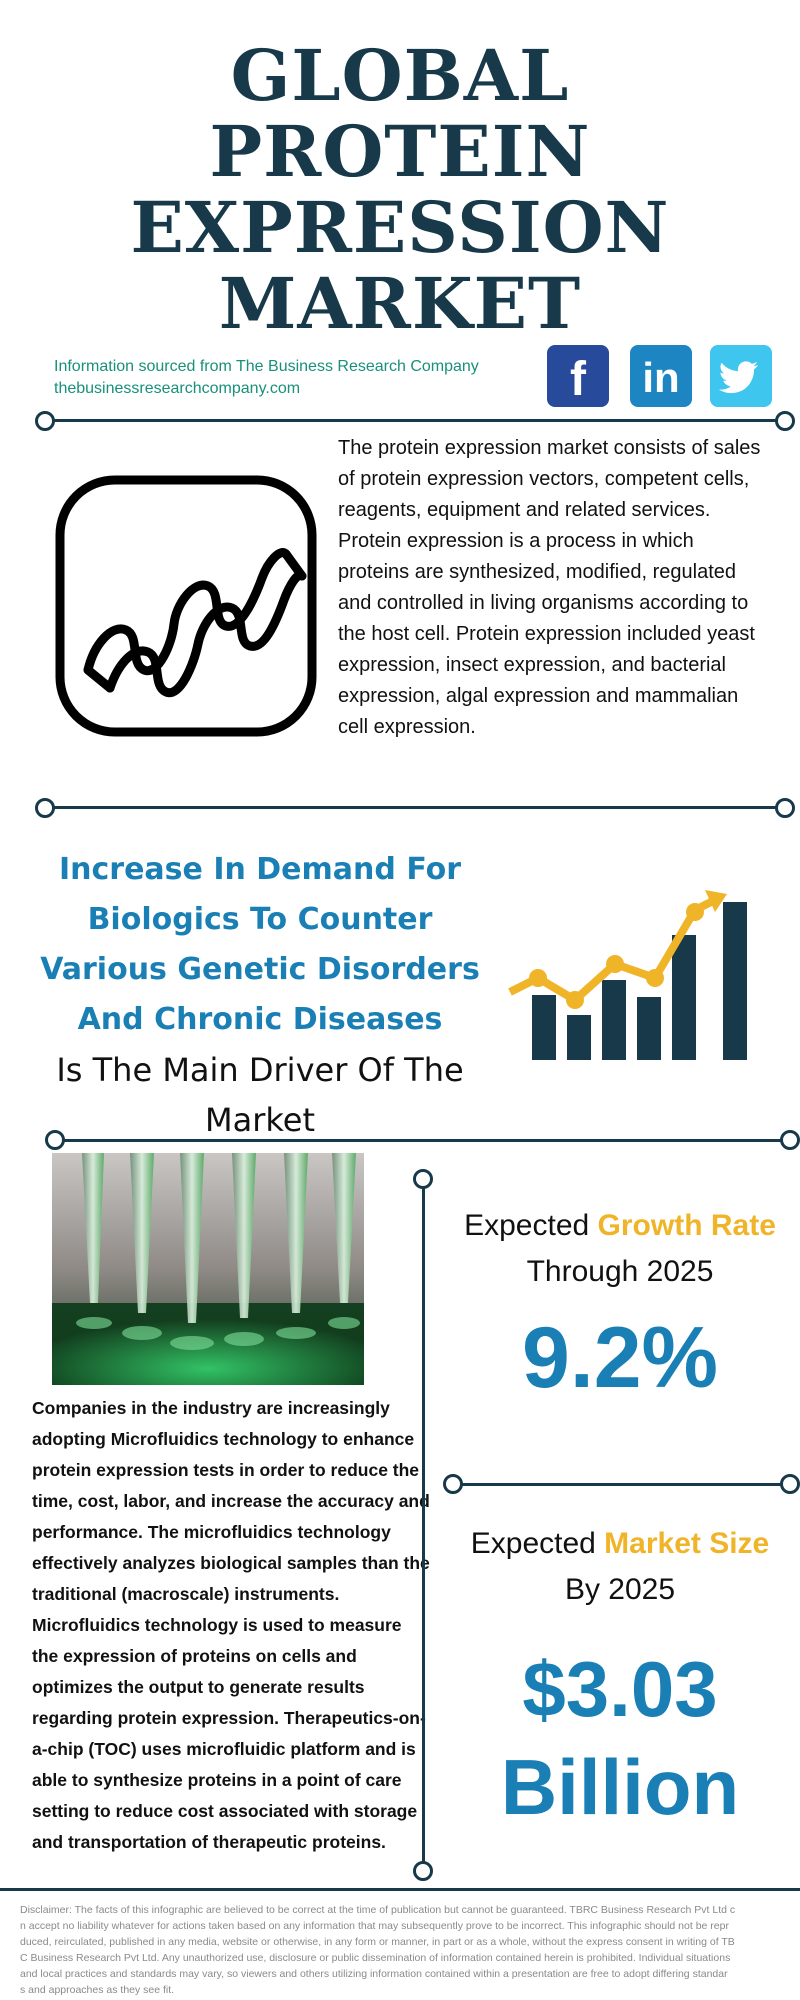  What do you see at coordinates (400, 151) in the screenshot?
I see `title-line-2: PROTEIN` at bounding box center [400, 151].